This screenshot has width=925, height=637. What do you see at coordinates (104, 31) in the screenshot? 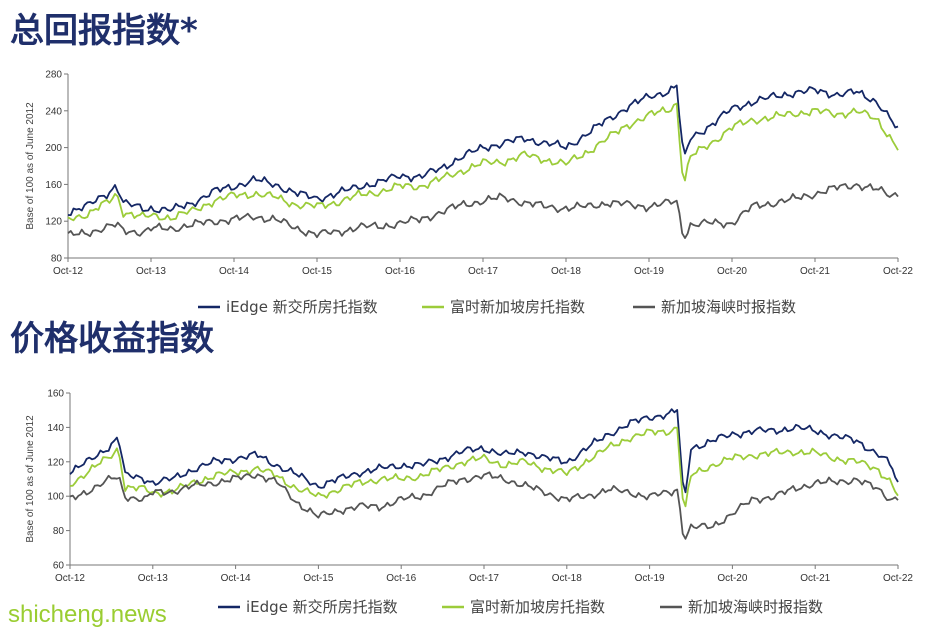
I see `chart-1-title: 总回报指数*` at bounding box center [104, 31].